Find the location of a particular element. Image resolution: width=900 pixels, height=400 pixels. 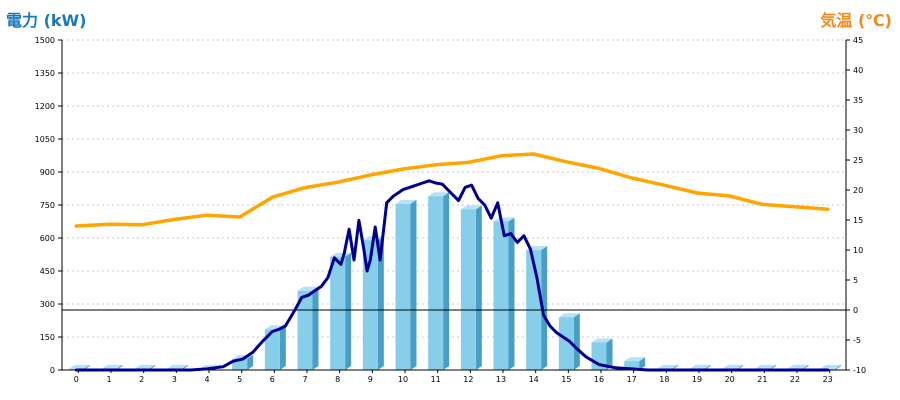

right-tick-label-0: -10 is located at coordinates (859, 370).